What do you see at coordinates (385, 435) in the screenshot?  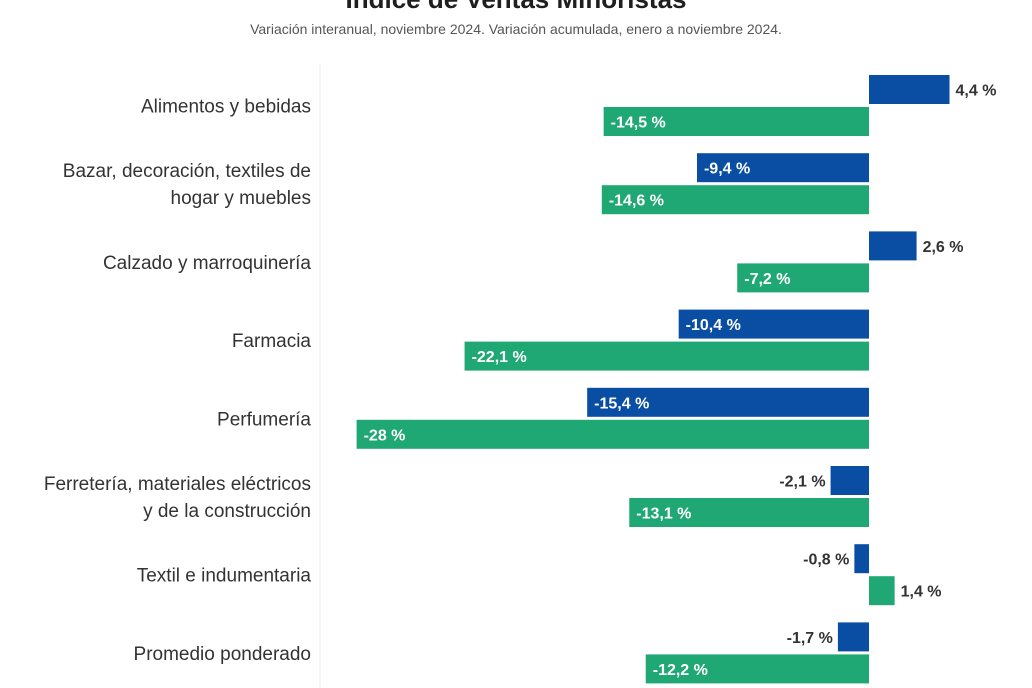 I see `data-label: -28 %` at bounding box center [385, 435].